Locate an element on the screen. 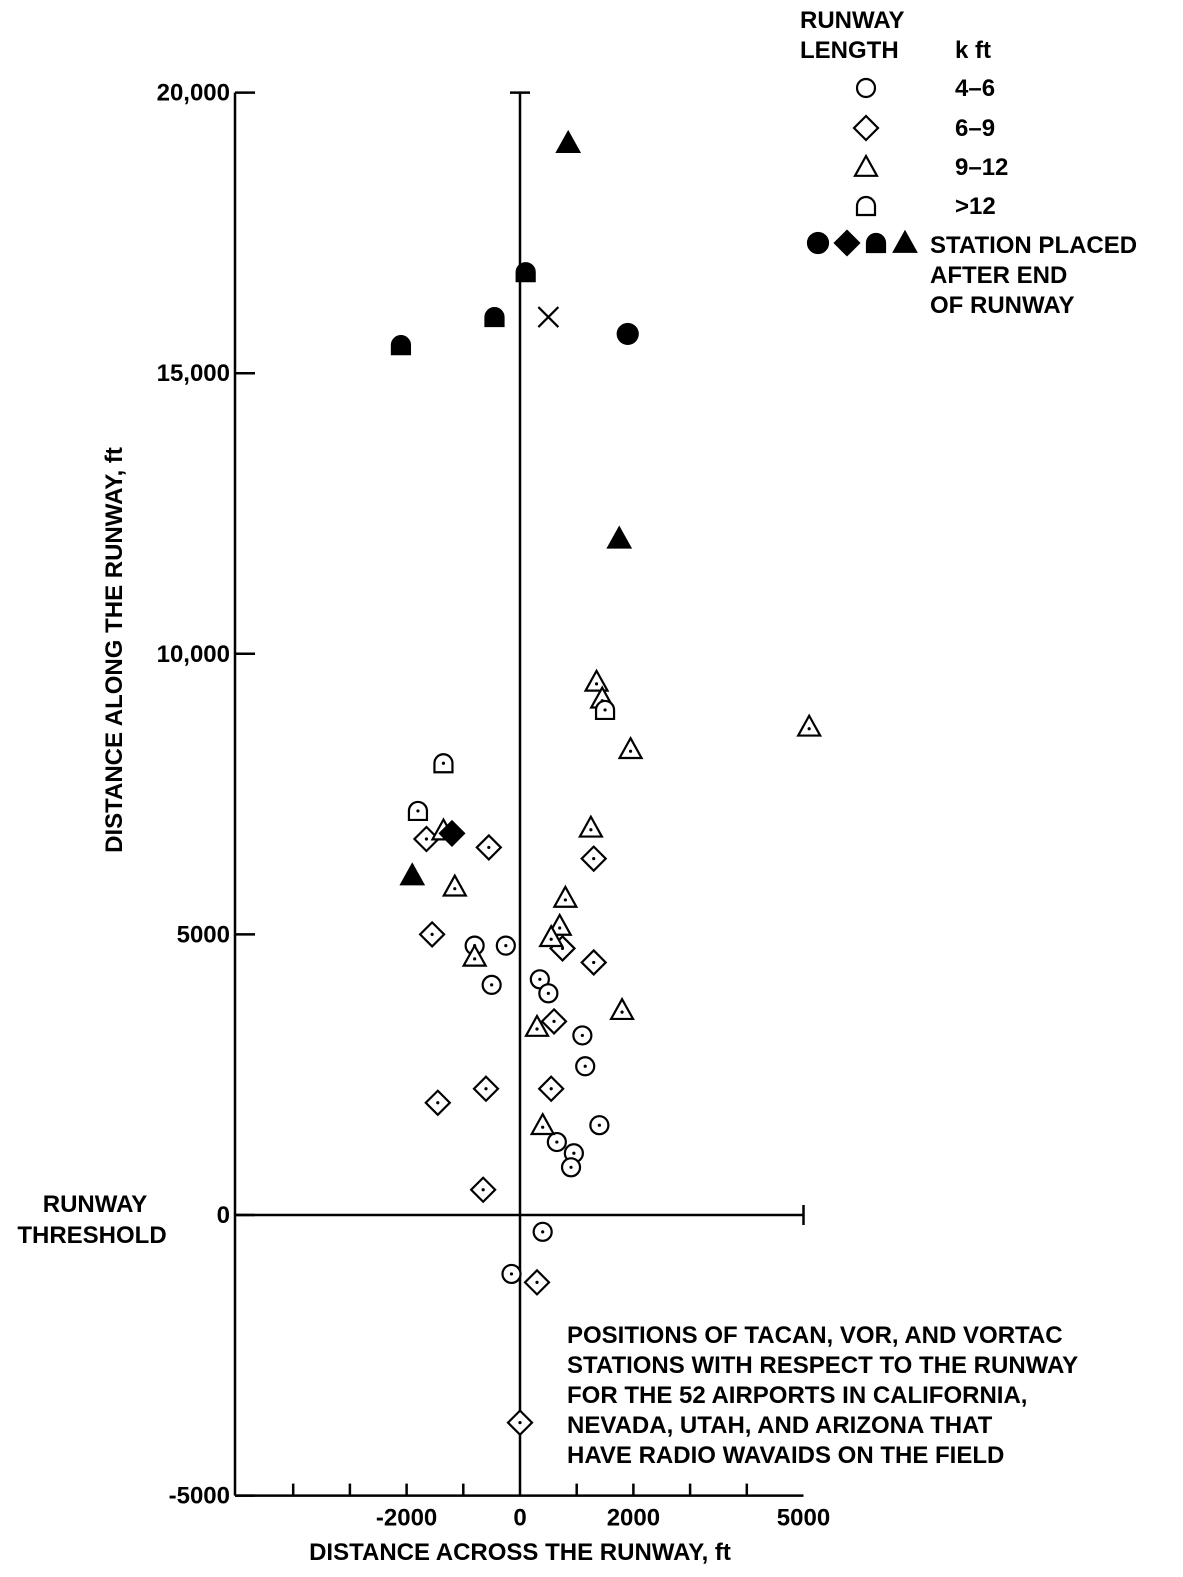 The image size is (1183, 1577). legend-title-line-2: LENGTH is located at coordinates (849, 50).